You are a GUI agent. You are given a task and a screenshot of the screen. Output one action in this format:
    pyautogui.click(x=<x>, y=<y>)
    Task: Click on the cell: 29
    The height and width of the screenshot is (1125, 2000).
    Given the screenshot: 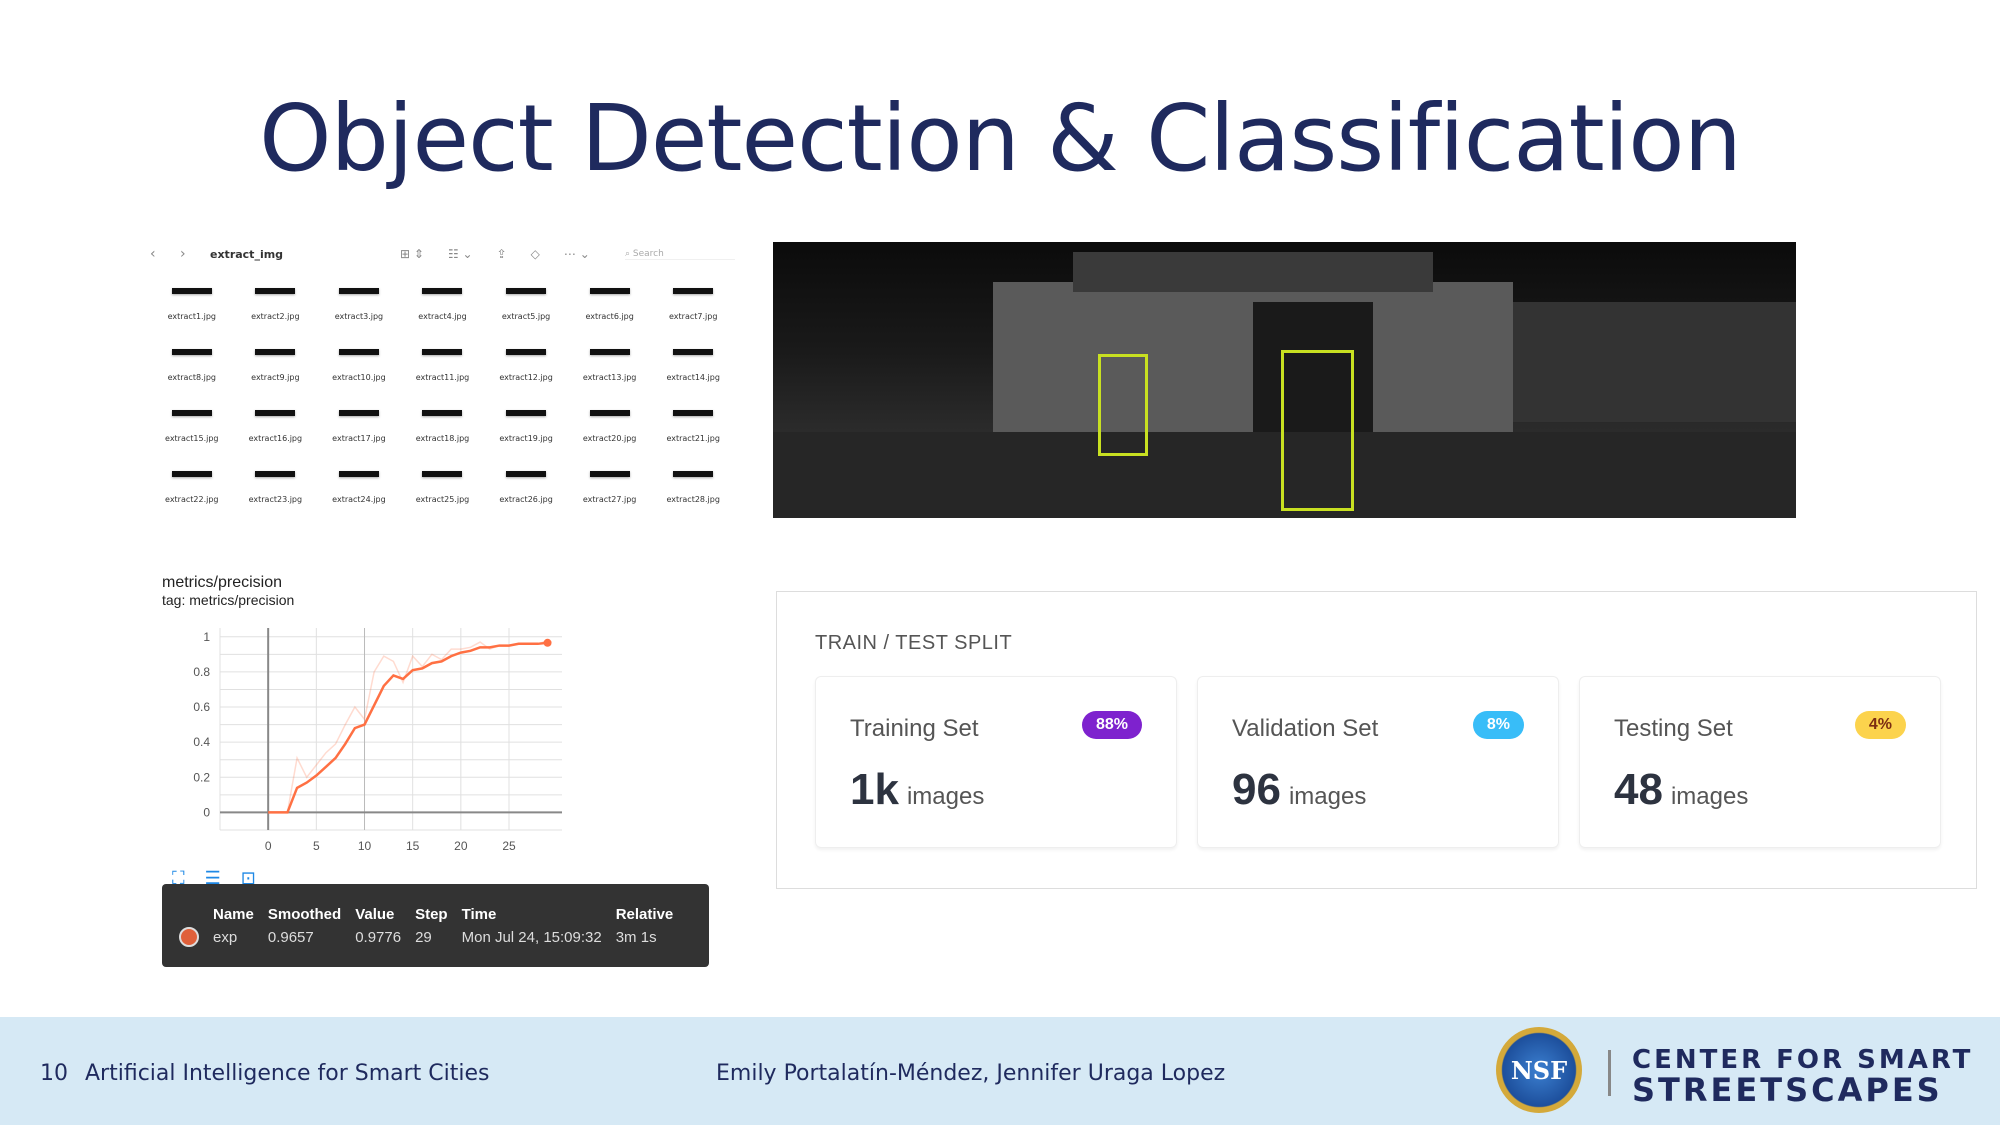 What is the action you would take?
    pyautogui.click(x=423, y=937)
    